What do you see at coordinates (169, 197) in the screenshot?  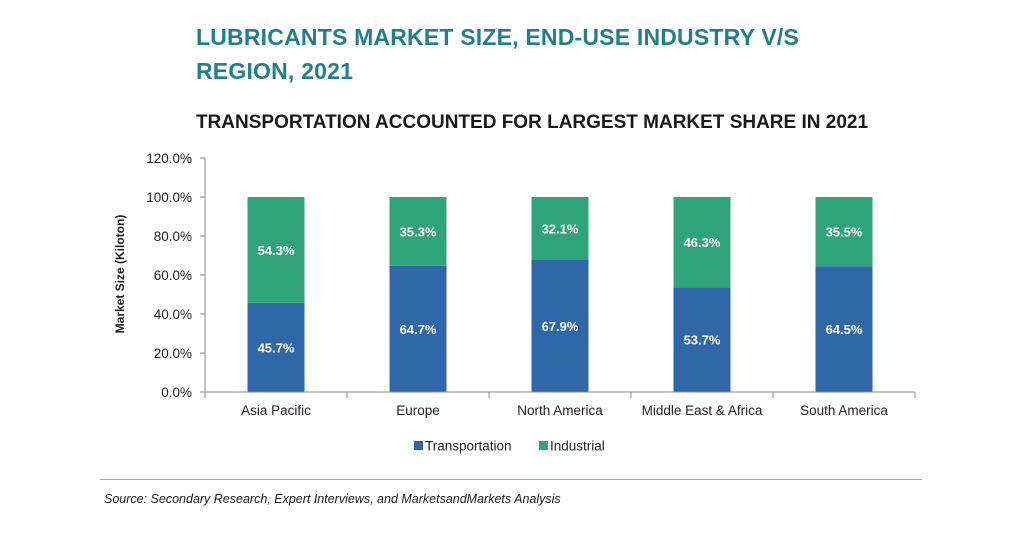 I see `y-tick-label: 100.0%` at bounding box center [169, 197].